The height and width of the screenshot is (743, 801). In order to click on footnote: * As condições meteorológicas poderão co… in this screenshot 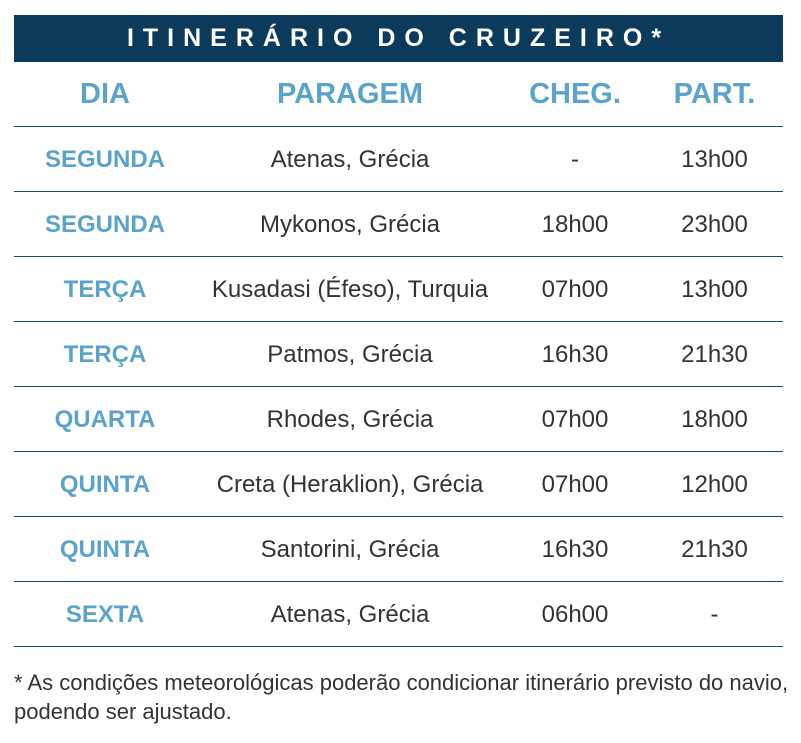, I will do `click(401, 697)`.